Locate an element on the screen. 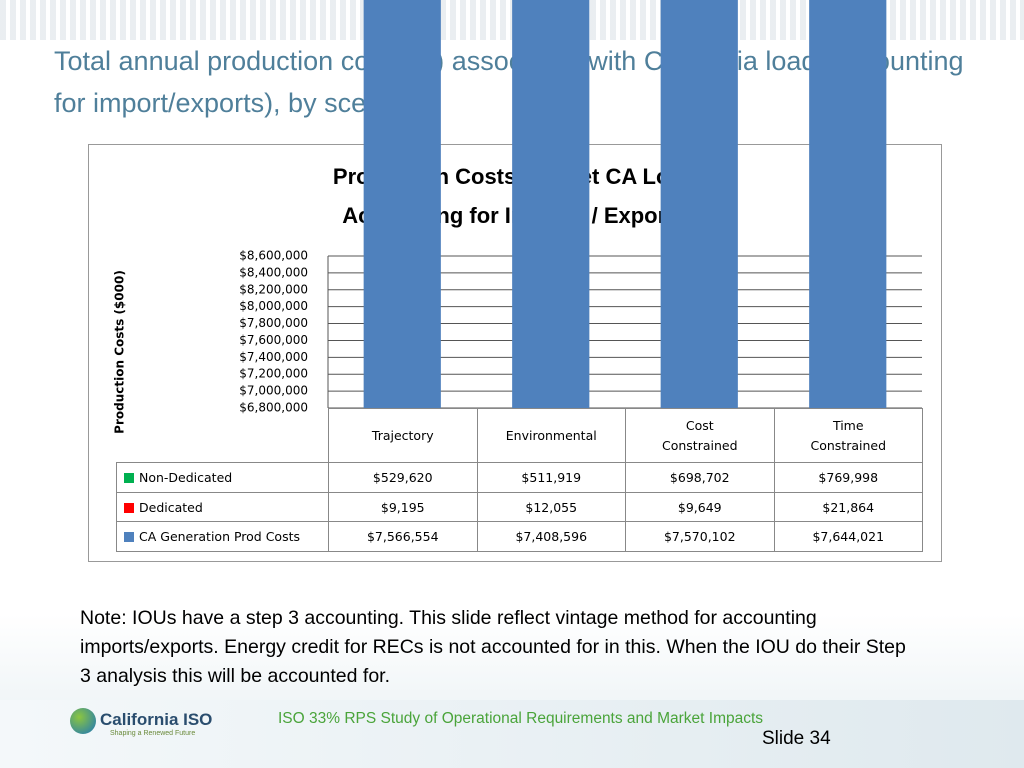 This screenshot has width=1024, height=768. y-tick-label: $8,000,000 is located at coordinates (273, 306).